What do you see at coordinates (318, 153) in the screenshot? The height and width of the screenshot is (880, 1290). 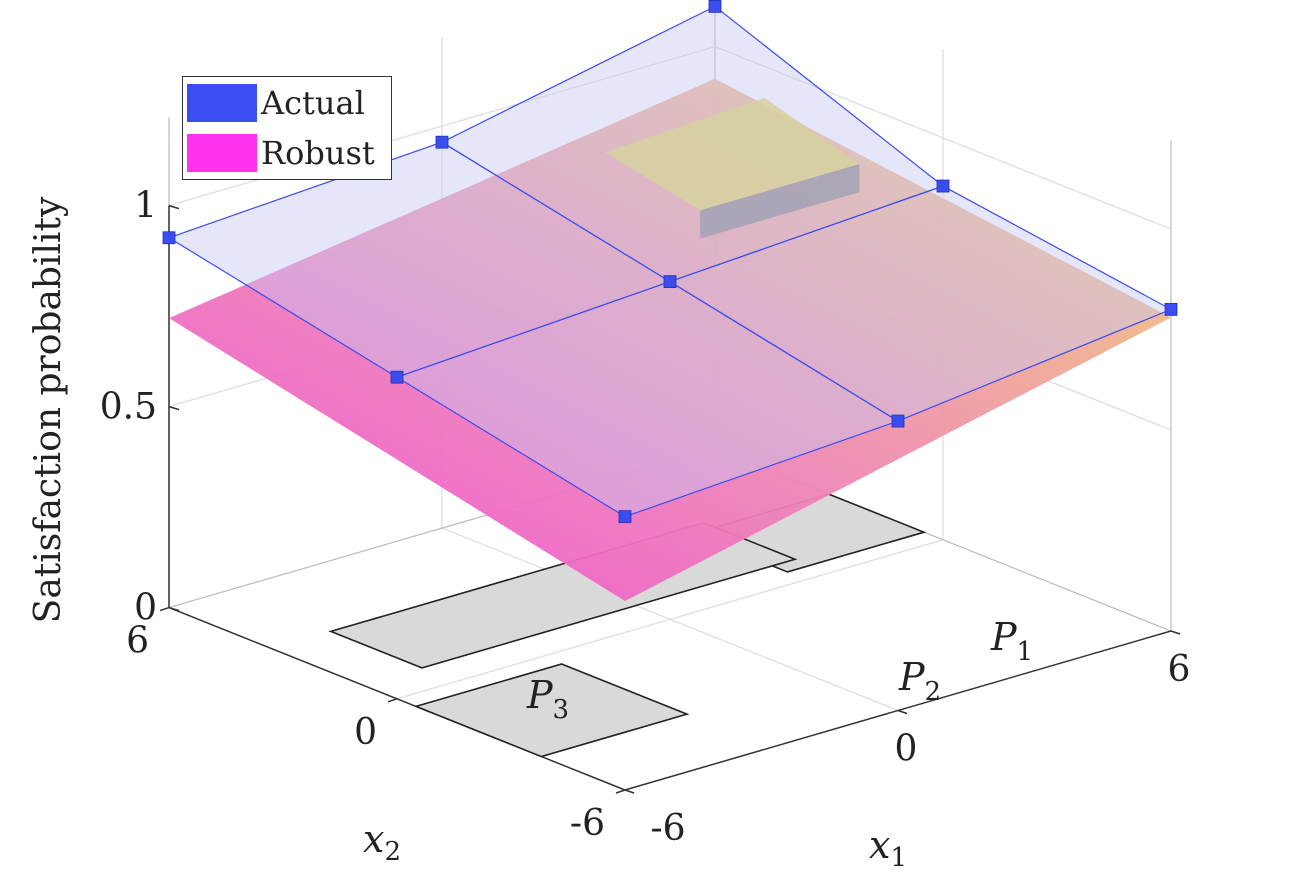 I see `legend-label-robust: Robust` at bounding box center [318, 153].